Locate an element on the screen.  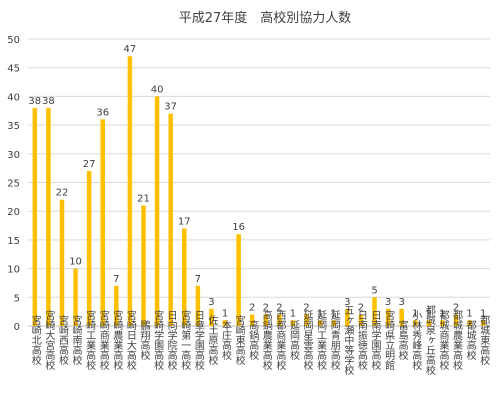
data-label: 21 is located at coordinates (143, 198).